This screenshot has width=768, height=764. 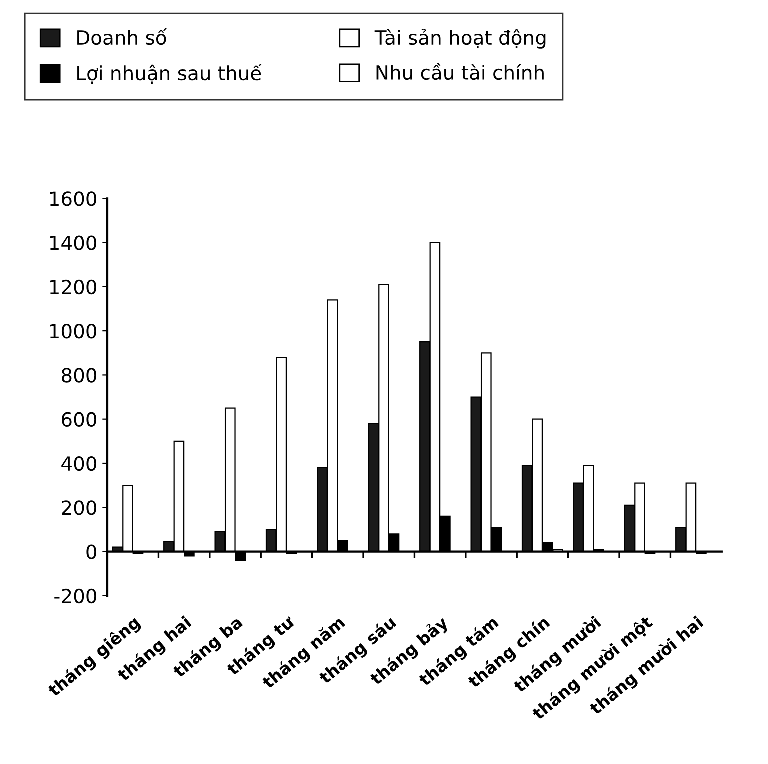 I want to click on y-tick-label: 200, so click(x=79, y=508).